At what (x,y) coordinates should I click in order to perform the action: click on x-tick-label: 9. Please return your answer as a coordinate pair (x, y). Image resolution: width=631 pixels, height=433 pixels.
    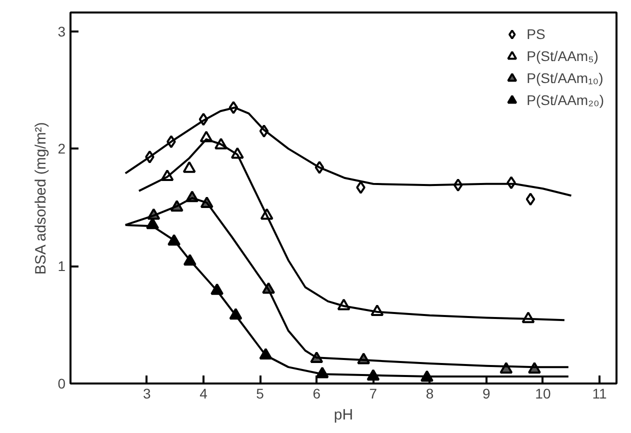
    Looking at the image, I should click on (486, 394).